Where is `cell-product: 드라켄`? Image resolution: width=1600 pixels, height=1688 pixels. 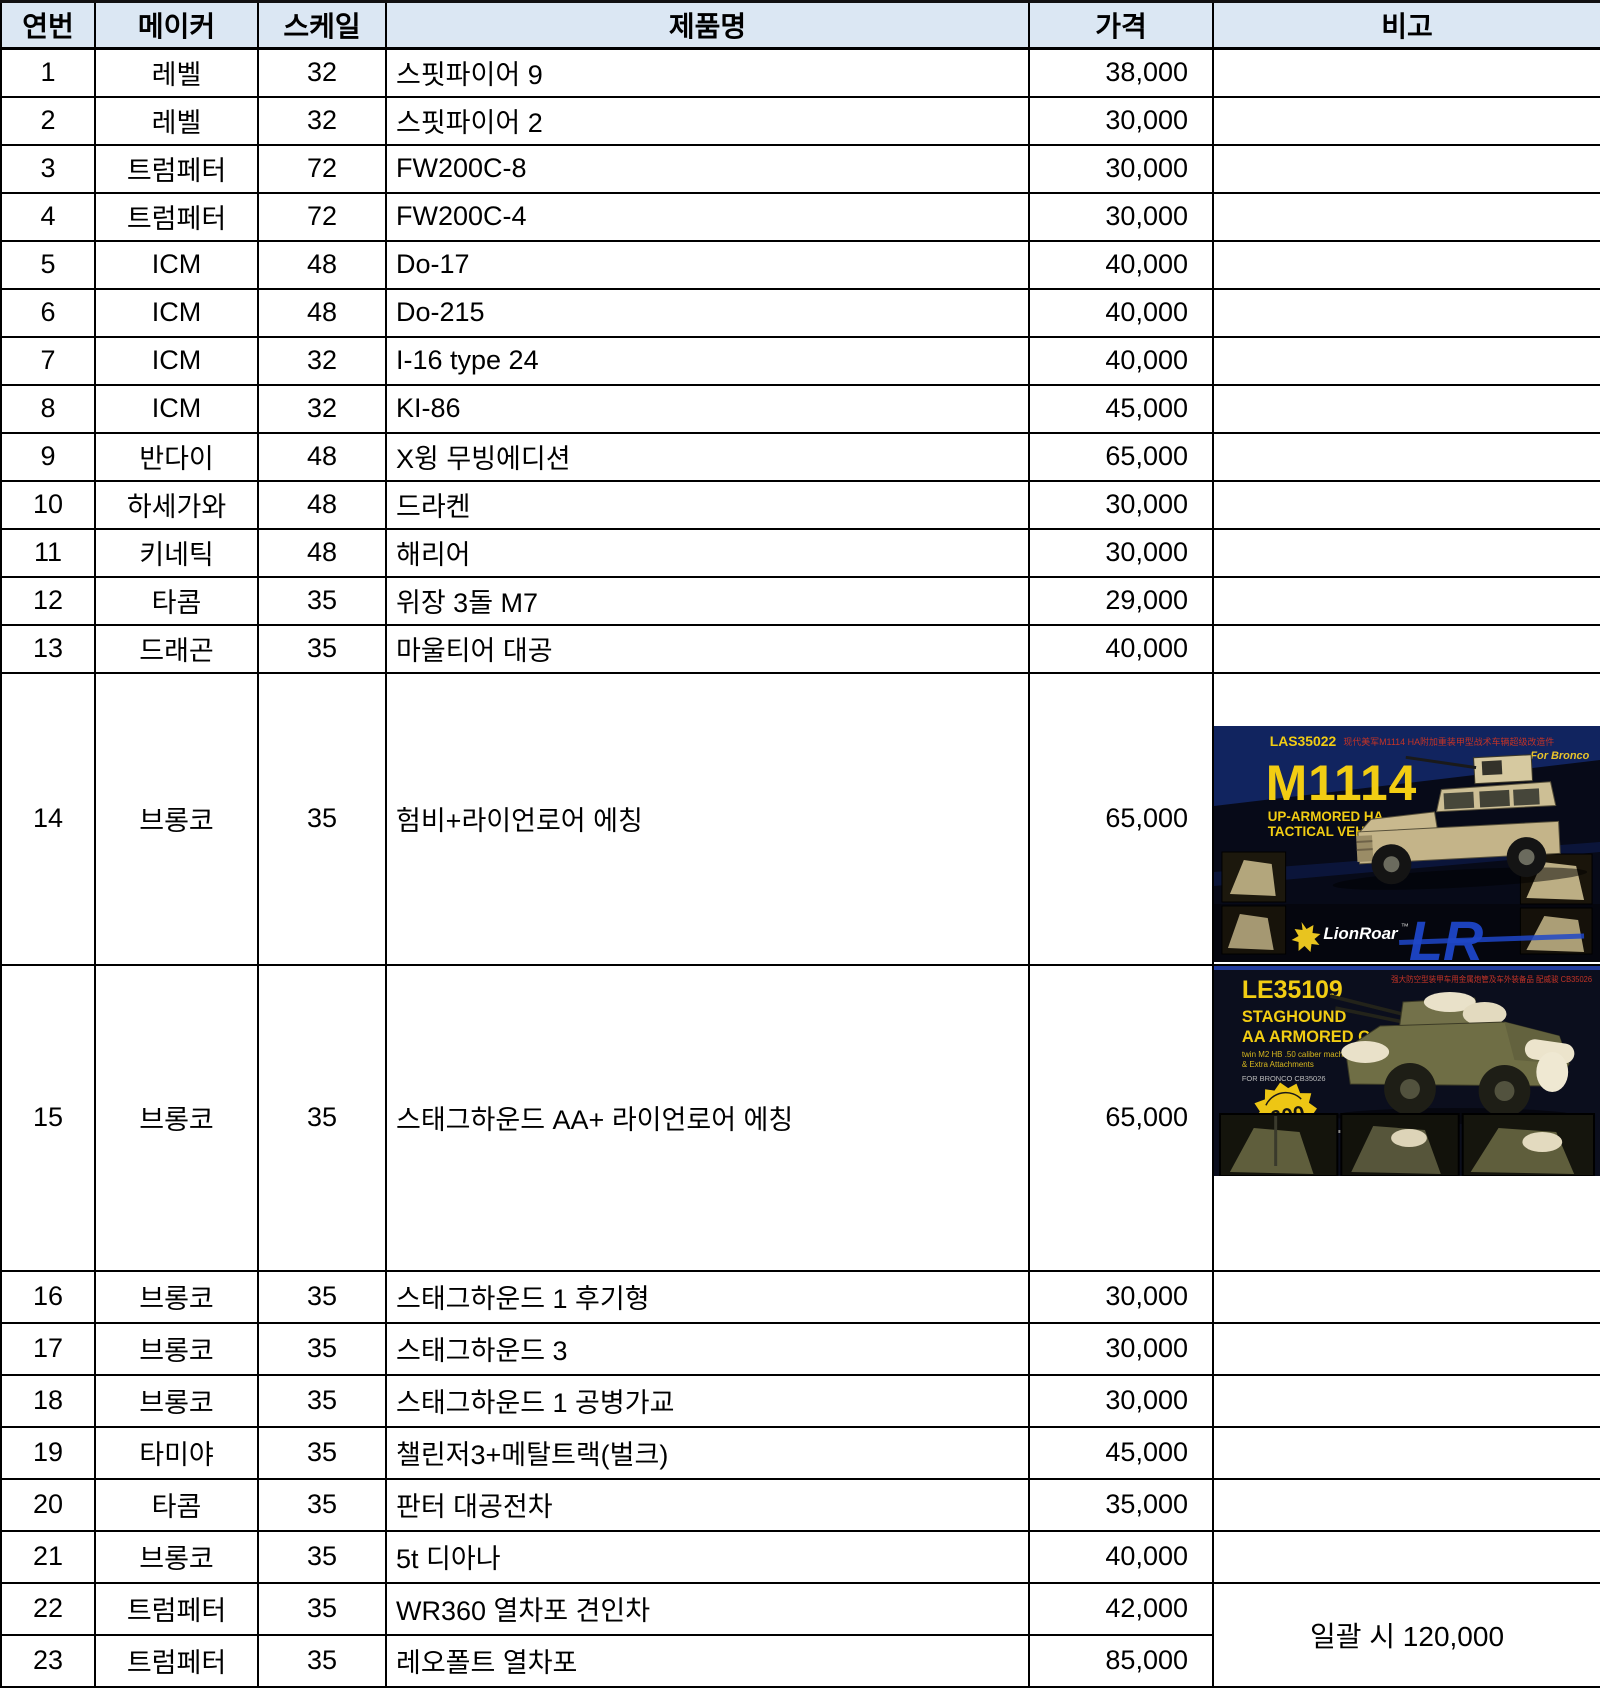
cell-product: 드라켄 is located at coordinates (707, 504).